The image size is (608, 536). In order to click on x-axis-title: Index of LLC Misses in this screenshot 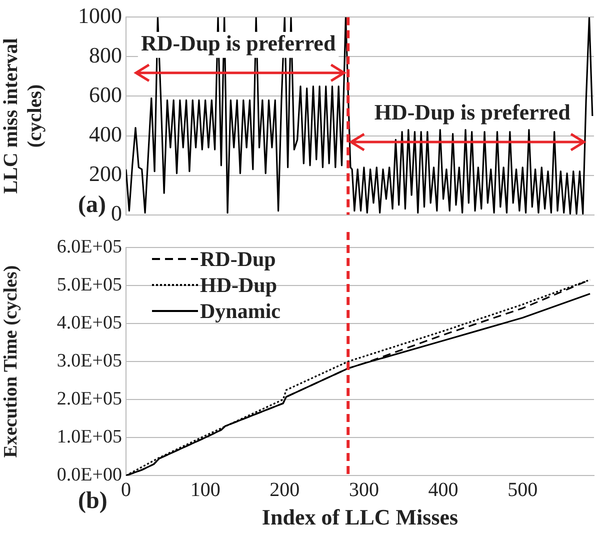, I will do `click(360, 517)`.